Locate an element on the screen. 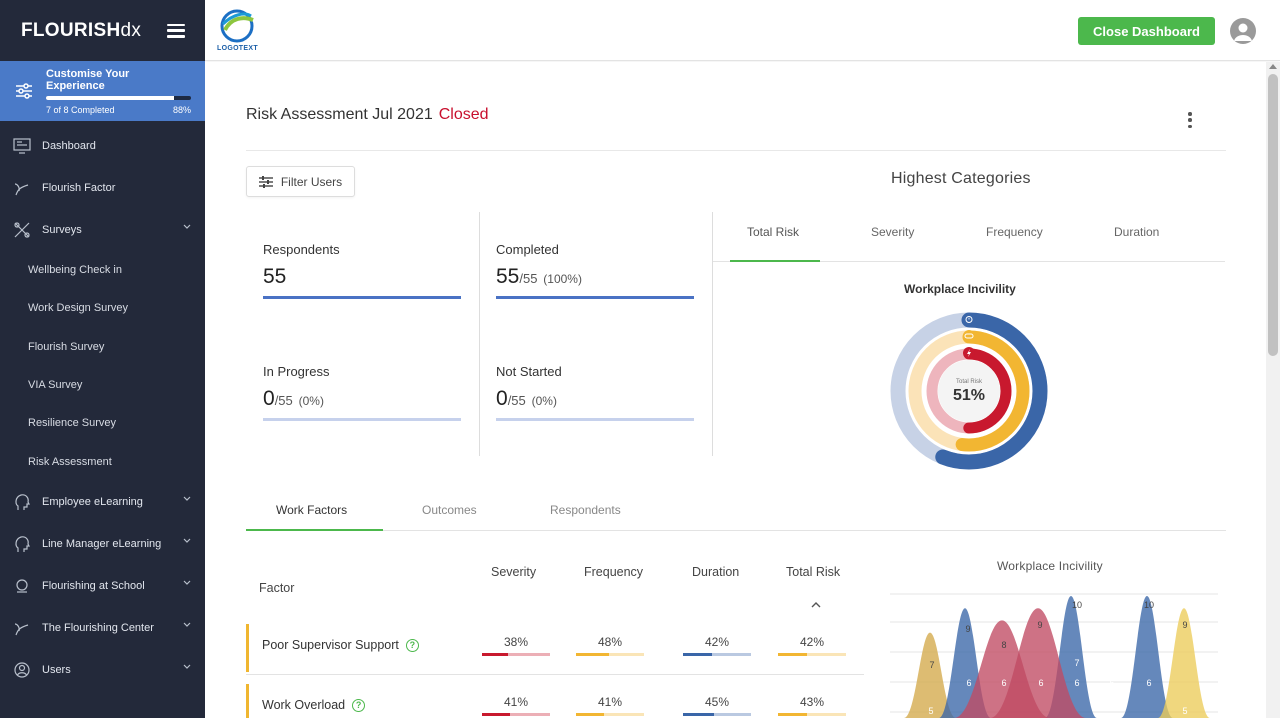 The height and width of the screenshot is (718, 1280). column-header-duration: Duration is located at coordinates (716, 572).